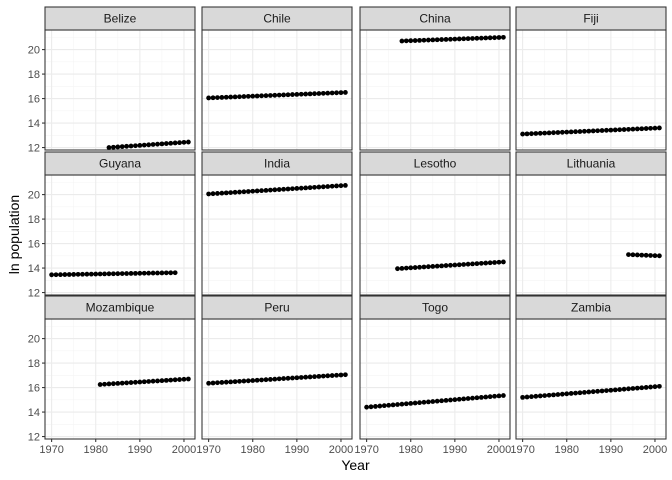 The image size is (672, 480). I want to click on facet-panel-fiji: Fiji, so click(591, 78).